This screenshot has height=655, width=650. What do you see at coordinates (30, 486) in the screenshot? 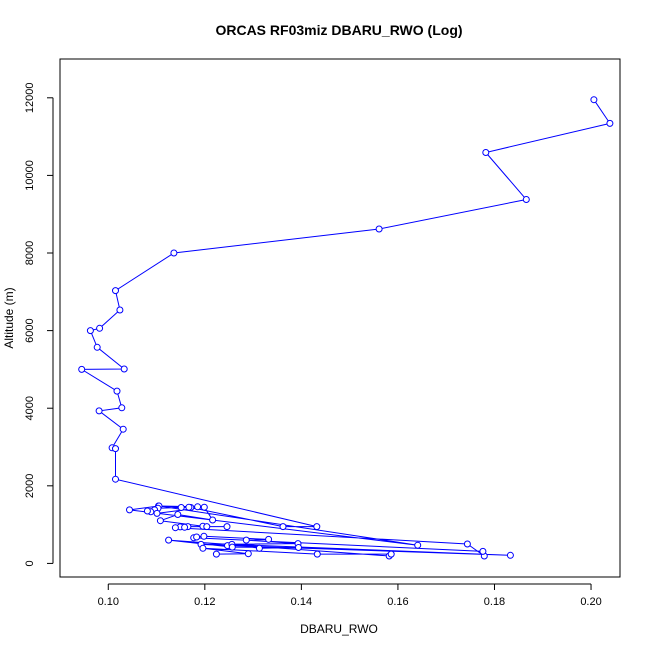
I see `y-tick-label: 2000` at bounding box center [30, 486].